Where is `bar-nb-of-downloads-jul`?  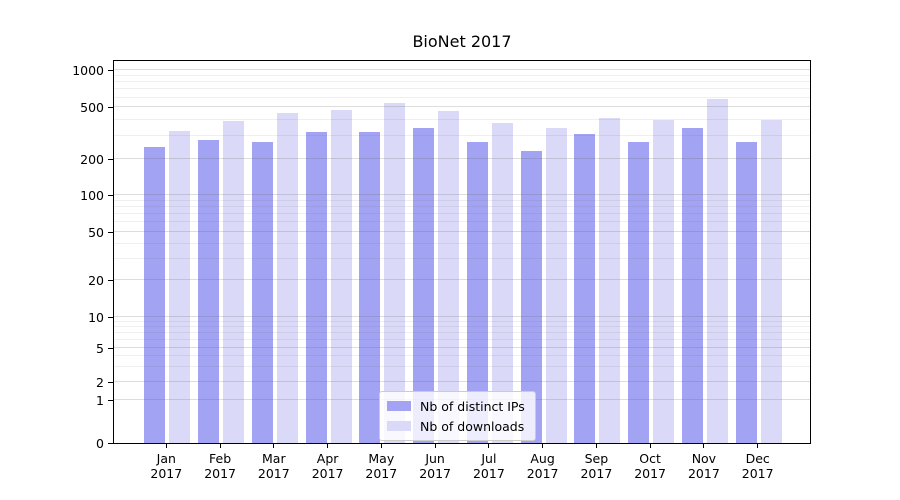
bar-nb-of-downloads-jul is located at coordinates (502, 282).